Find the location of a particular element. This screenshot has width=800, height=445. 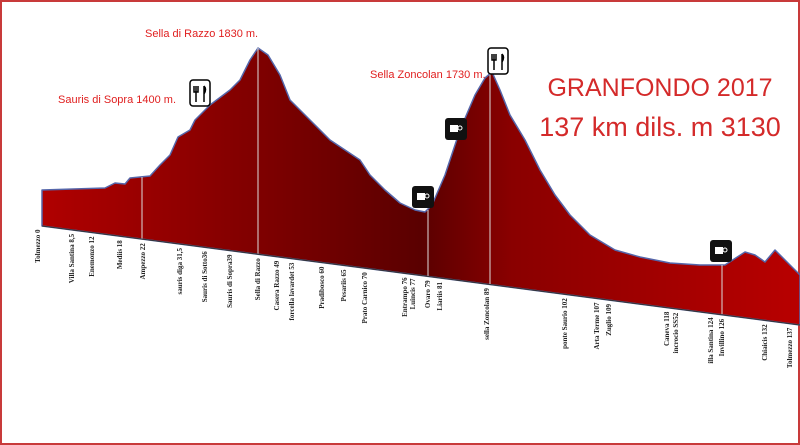

subtitle: 137 km dils. m 3130 is located at coordinates (660, 127).